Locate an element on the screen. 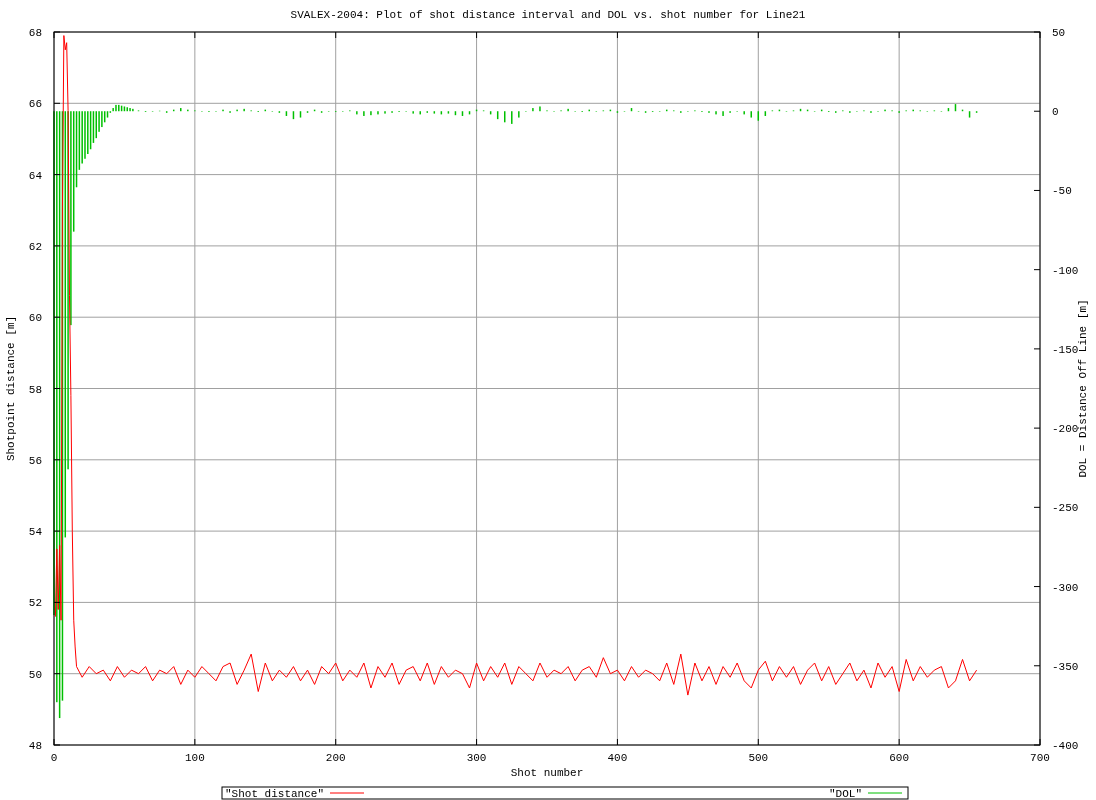  y-tick-label: 62 is located at coordinates (35, 246).